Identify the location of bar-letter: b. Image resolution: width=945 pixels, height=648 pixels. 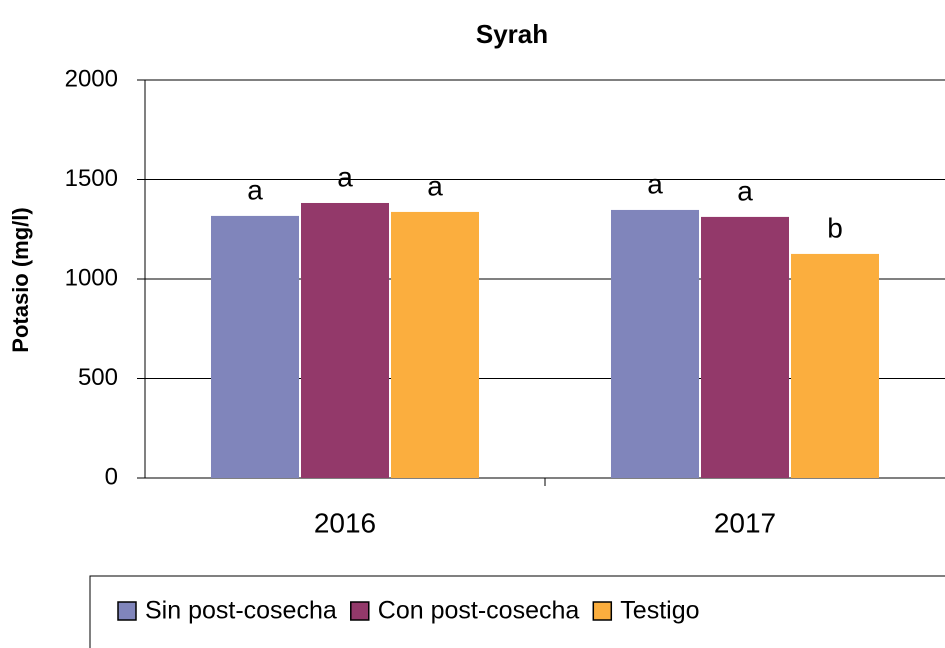
(835, 227).